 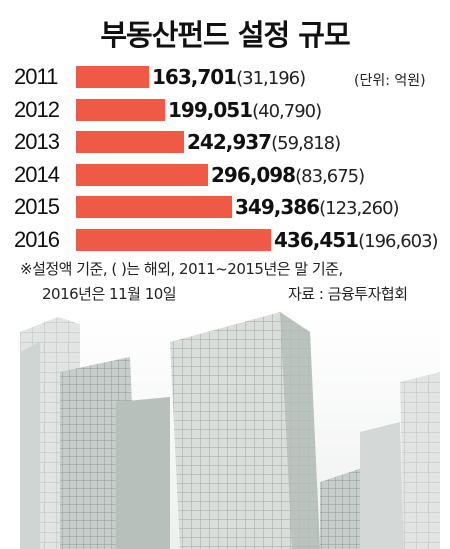 What do you see at coordinates (37, 174) in the screenshot?
I see `year-label: 2014` at bounding box center [37, 174].